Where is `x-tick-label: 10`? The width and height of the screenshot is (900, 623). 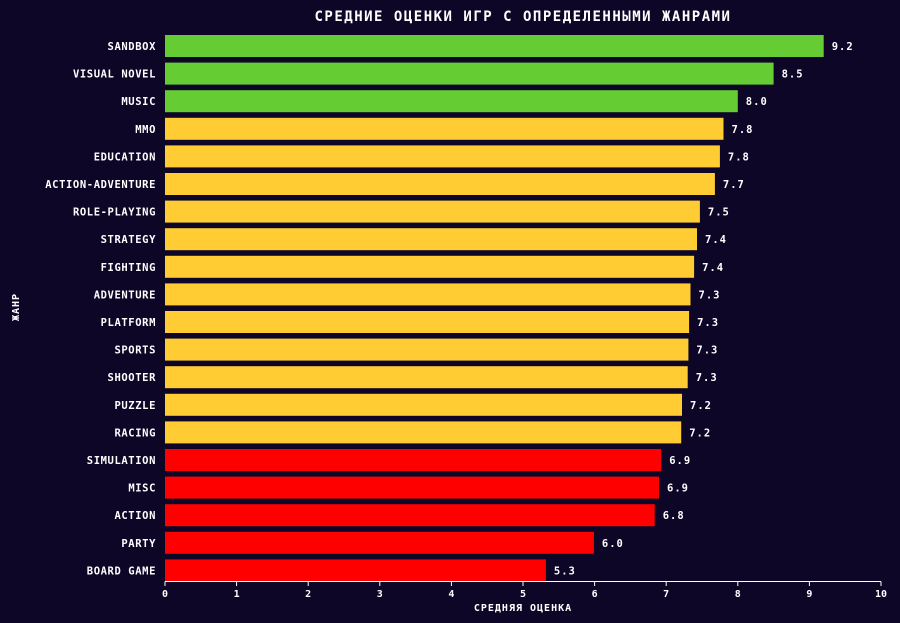
x-tick-label: 10 is located at coordinates (881, 594).